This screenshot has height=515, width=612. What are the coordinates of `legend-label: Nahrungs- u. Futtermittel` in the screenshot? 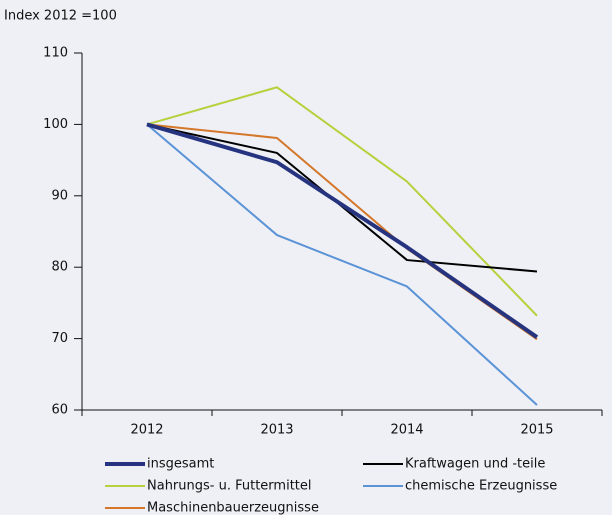 It's located at (229, 486).